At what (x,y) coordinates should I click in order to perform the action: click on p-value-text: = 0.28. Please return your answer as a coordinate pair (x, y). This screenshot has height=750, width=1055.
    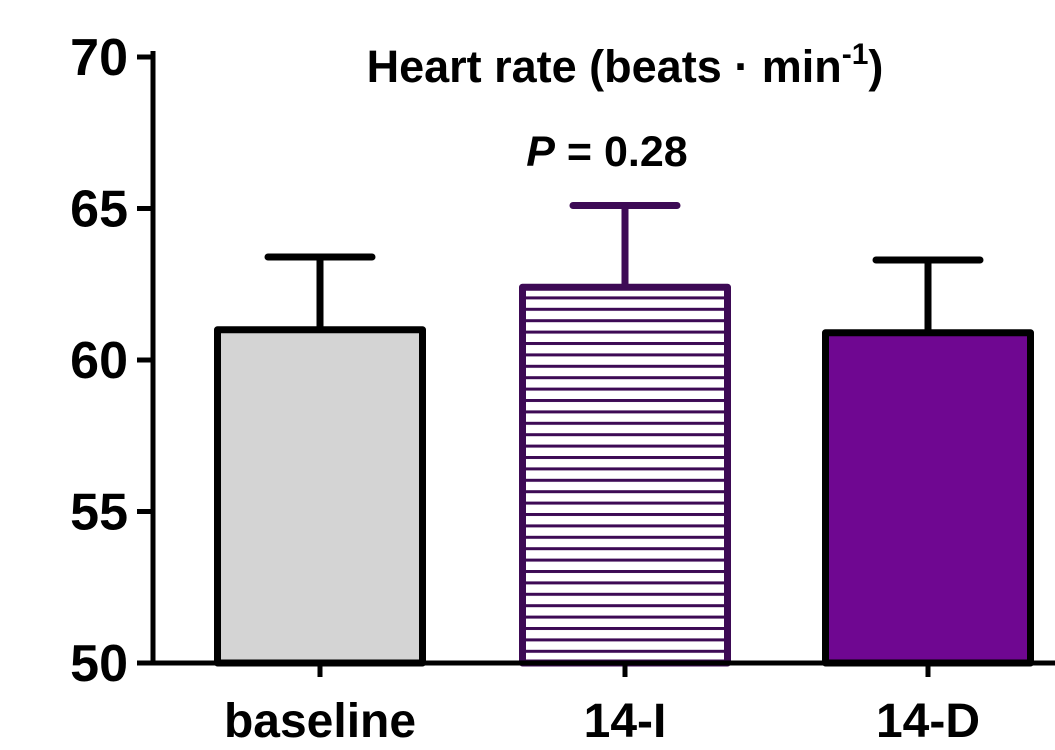
    Looking at the image, I should click on (621, 152).